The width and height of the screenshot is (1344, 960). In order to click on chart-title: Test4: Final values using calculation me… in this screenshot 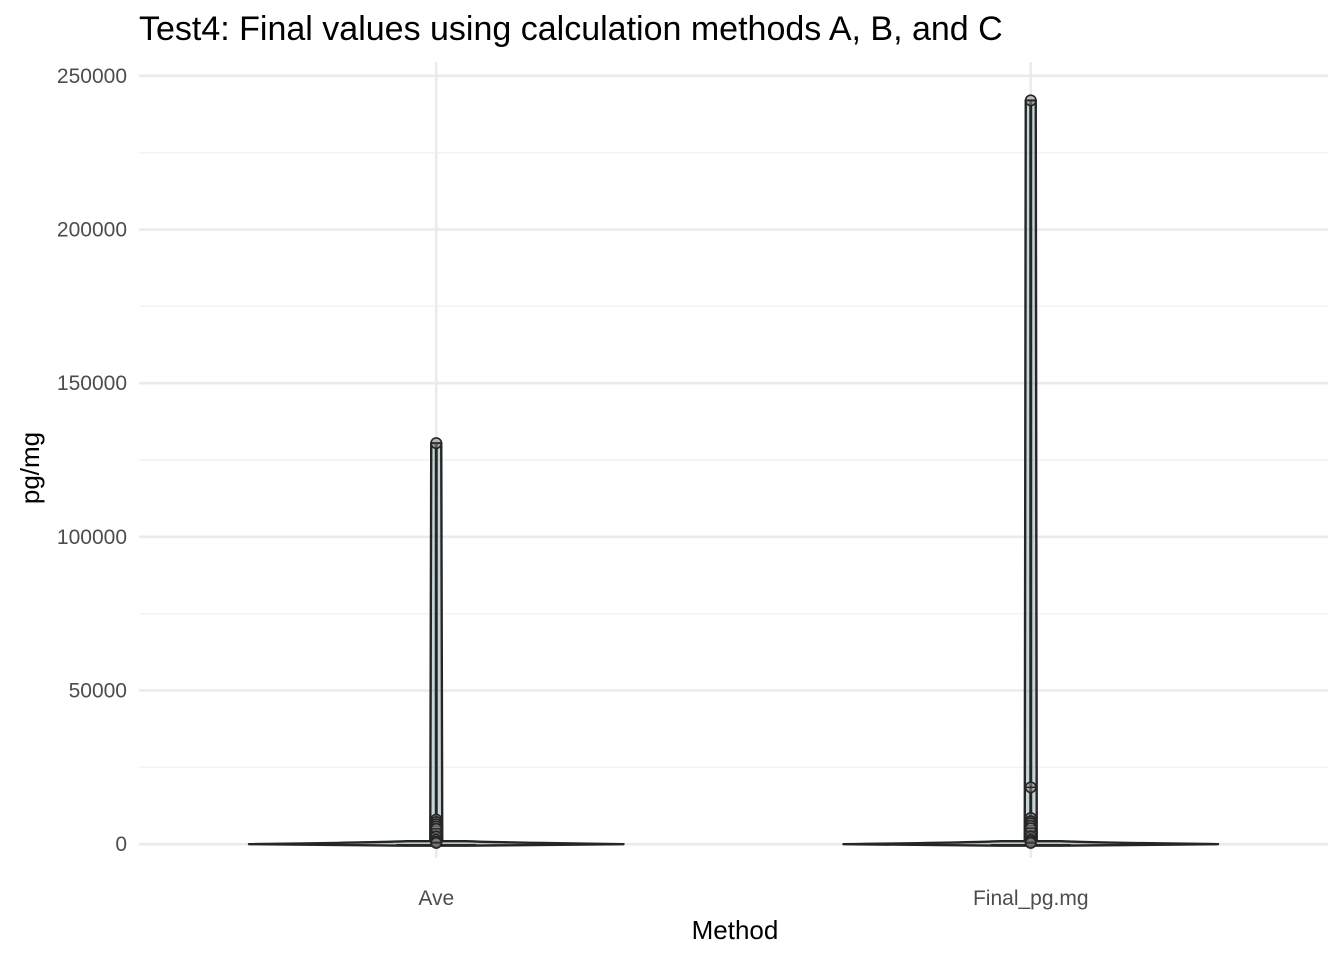, I will do `click(571, 29)`.